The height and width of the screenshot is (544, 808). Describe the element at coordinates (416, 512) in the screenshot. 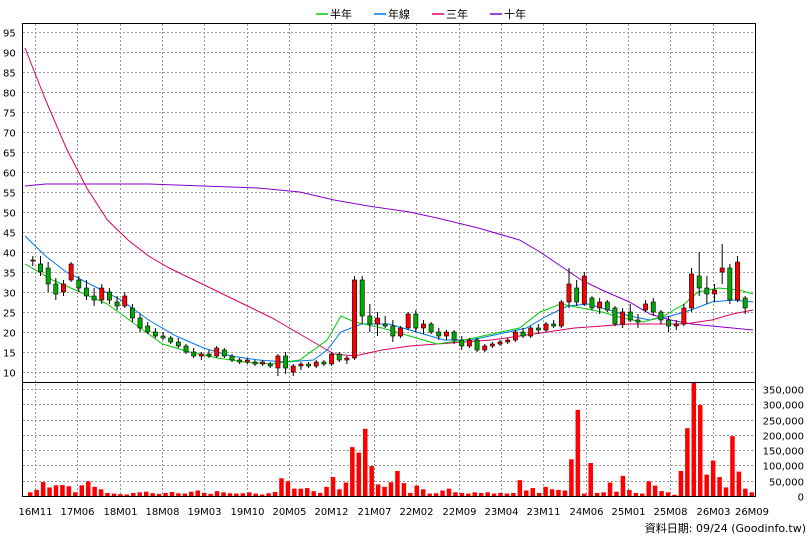

I see `x-tick-label: 22M02` at that location.